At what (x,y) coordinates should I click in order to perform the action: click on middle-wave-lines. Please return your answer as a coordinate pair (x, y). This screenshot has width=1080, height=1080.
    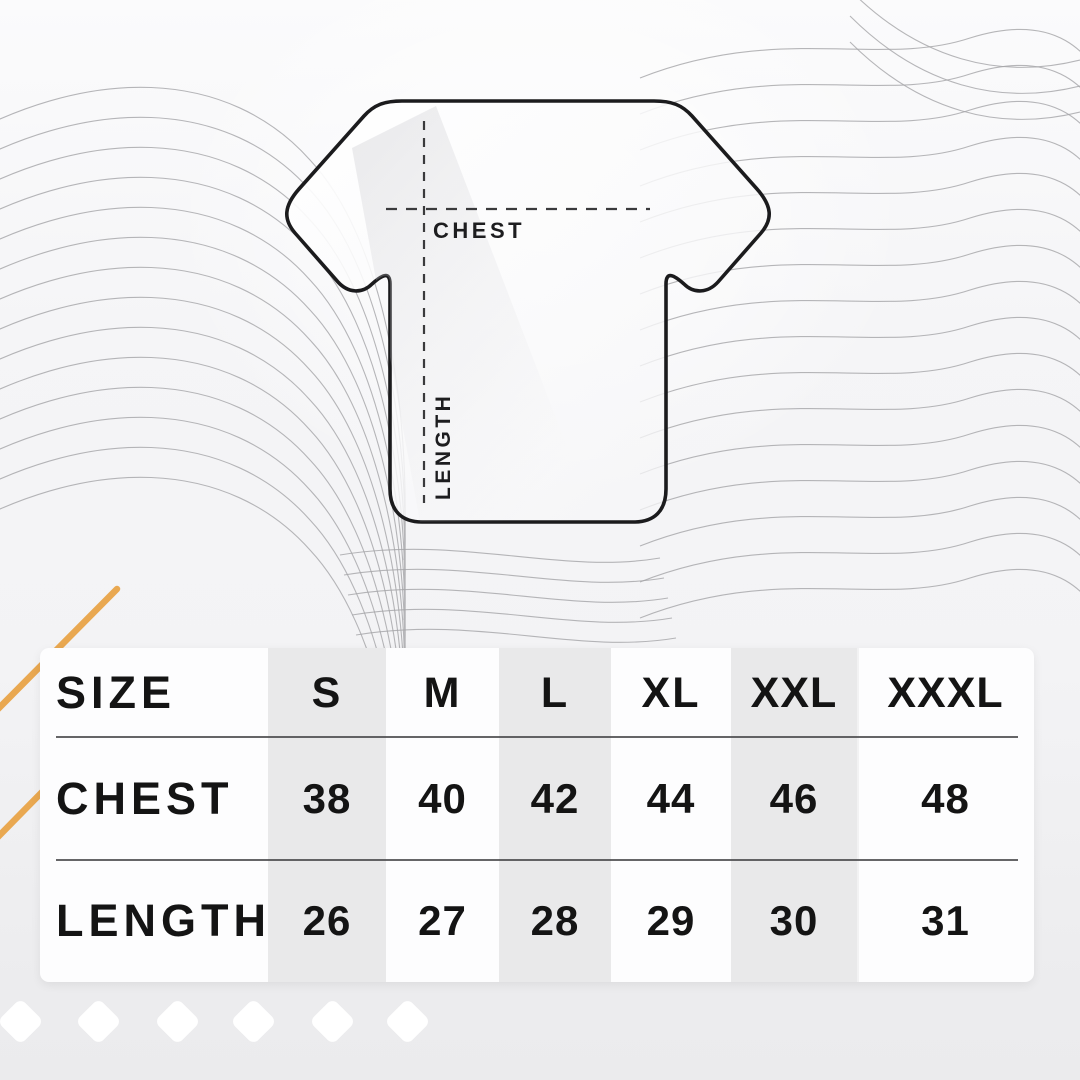
    Looking at the image, I should click on (508, 595).